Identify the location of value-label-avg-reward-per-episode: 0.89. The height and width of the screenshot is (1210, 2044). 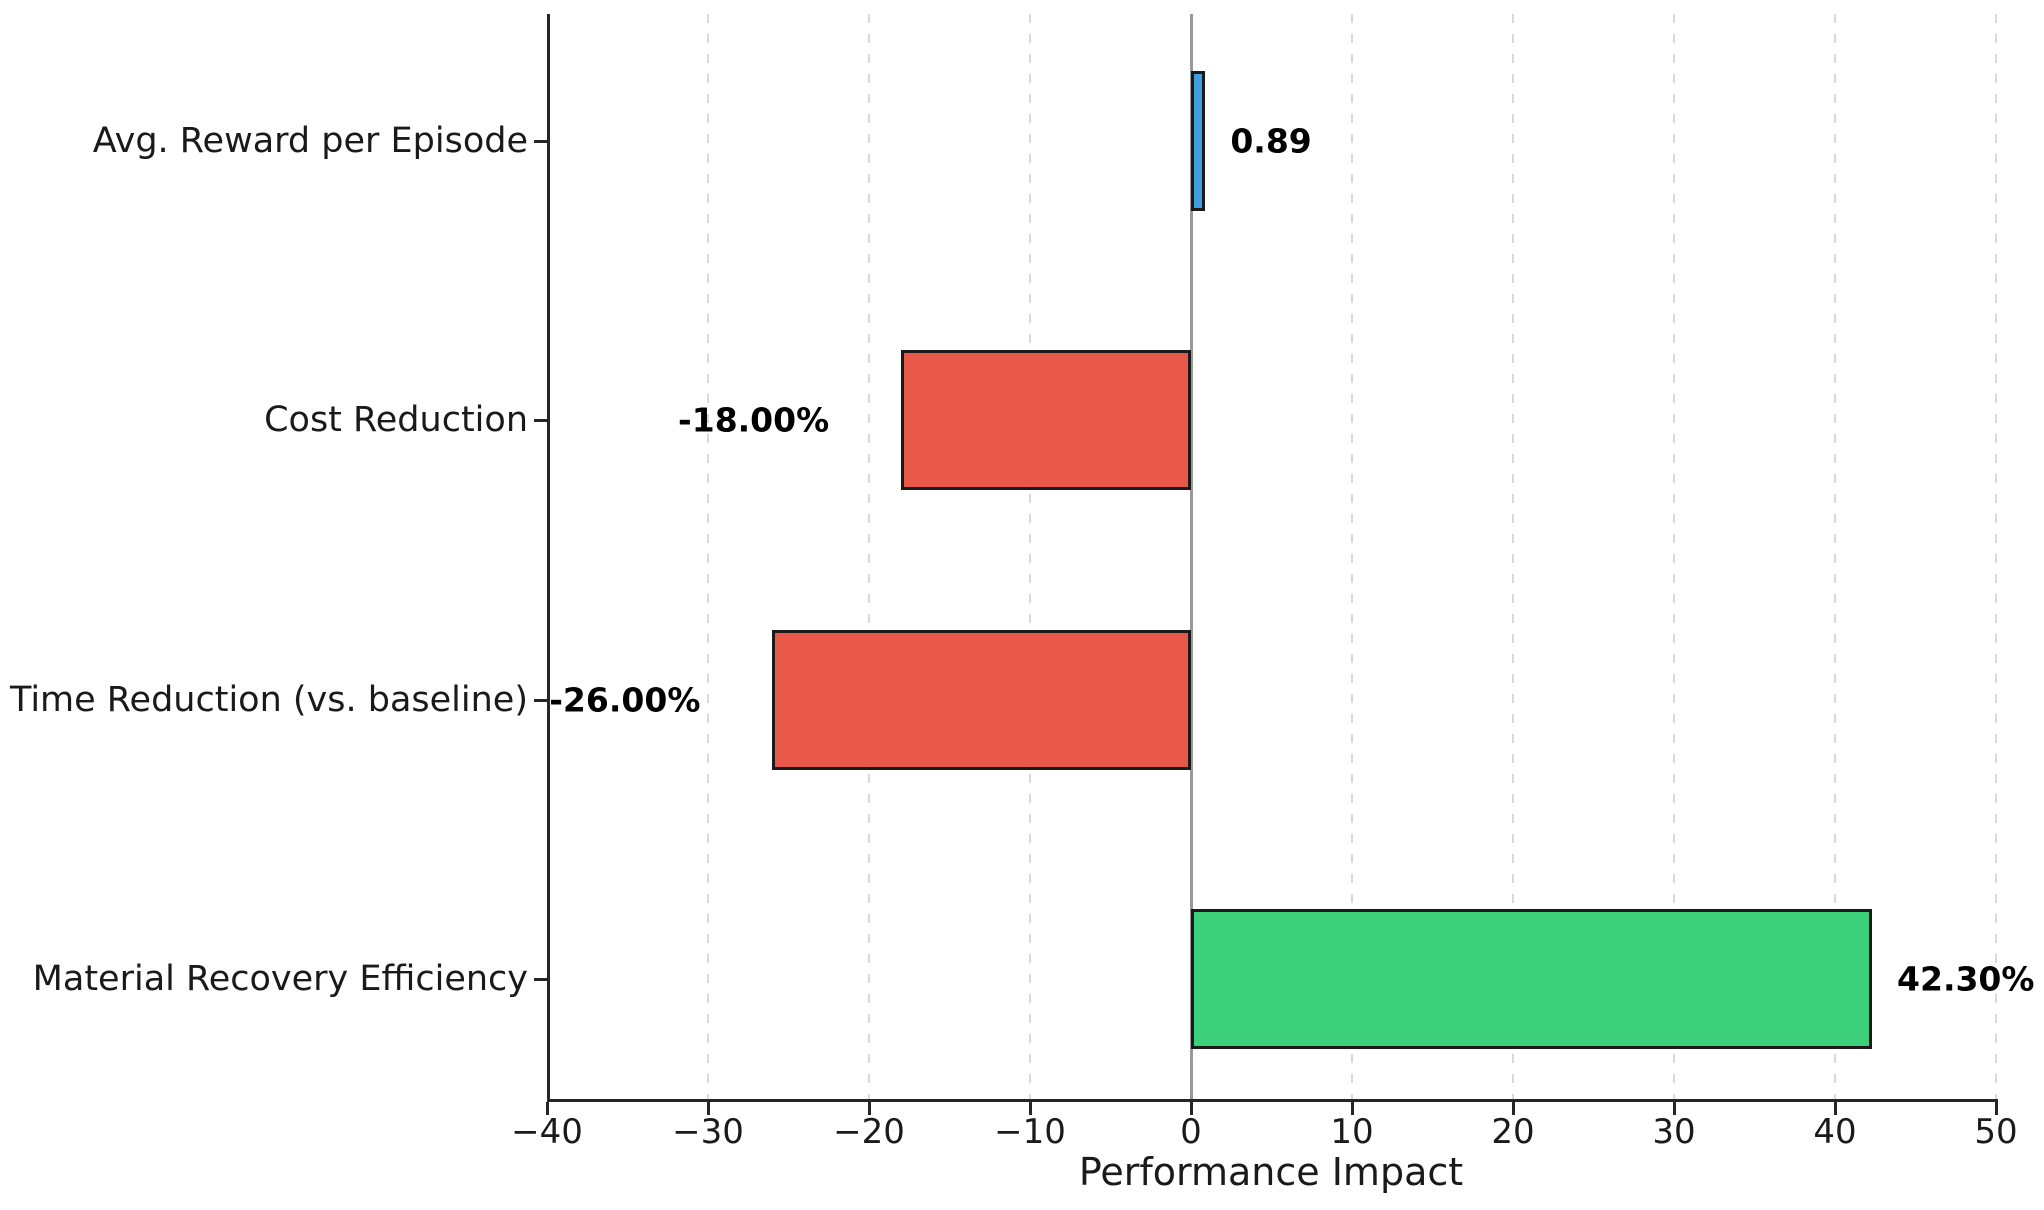
(1271, 141).